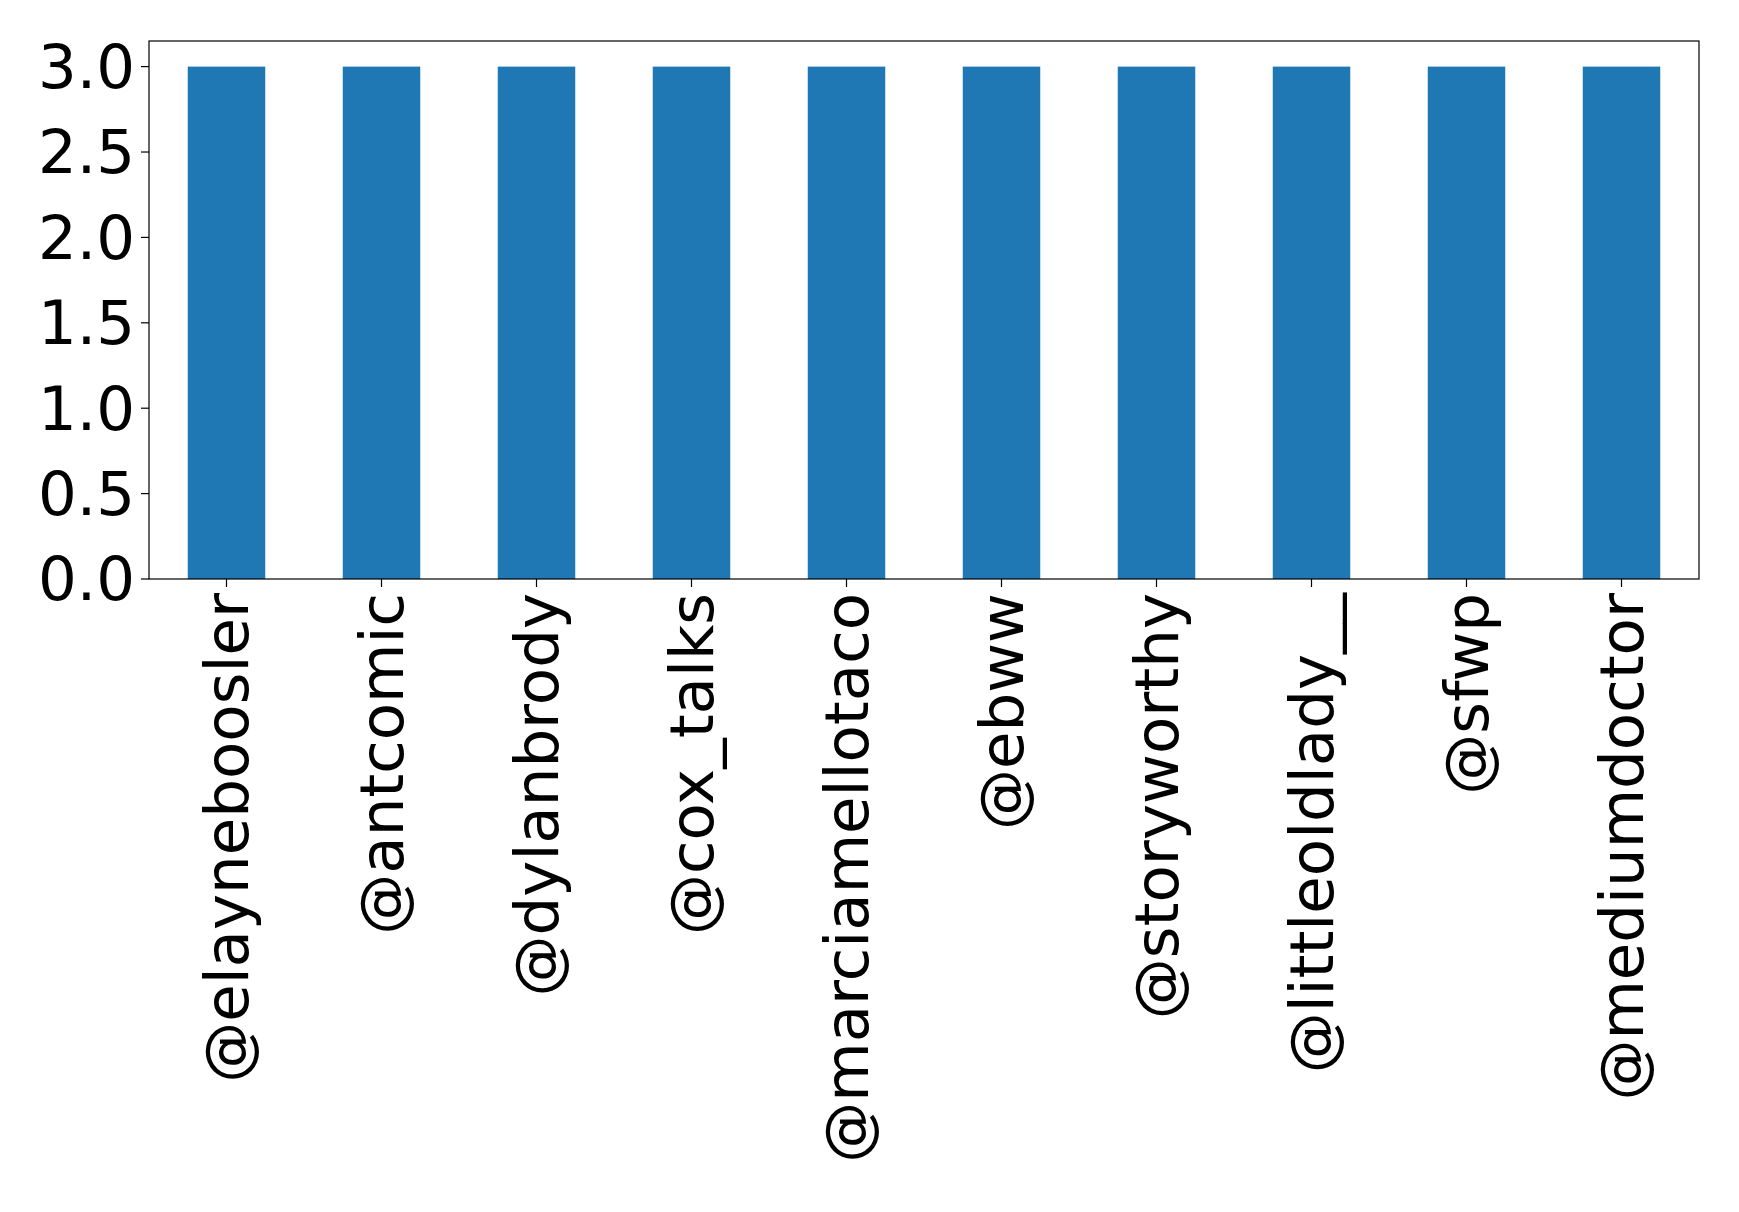 This screenshot has width=1739, height=1212. What do you see at coordinates (1466, 694) in the screenshot?
I see `x-tick-label: @sfwp` at bounding box center [1466, 694].